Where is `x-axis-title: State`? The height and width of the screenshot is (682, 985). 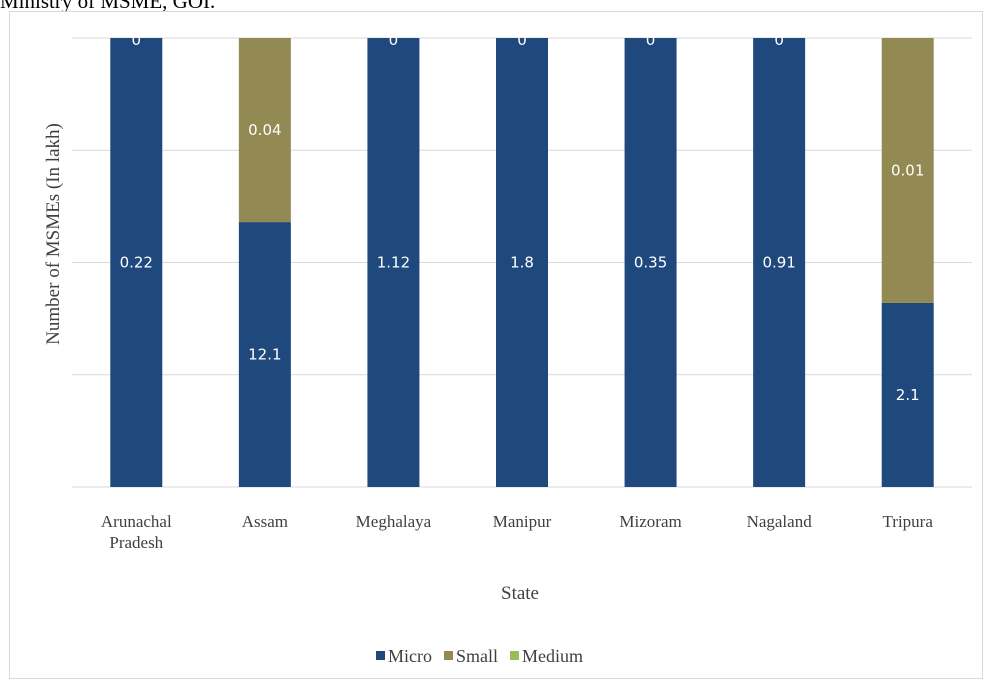 x-axis-title: State is located at coordinates (520, 593).